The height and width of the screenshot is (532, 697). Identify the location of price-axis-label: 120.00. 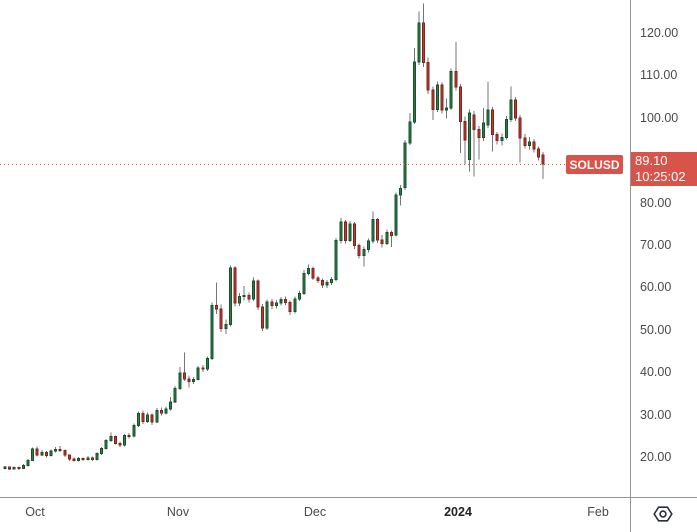
(659, 32).